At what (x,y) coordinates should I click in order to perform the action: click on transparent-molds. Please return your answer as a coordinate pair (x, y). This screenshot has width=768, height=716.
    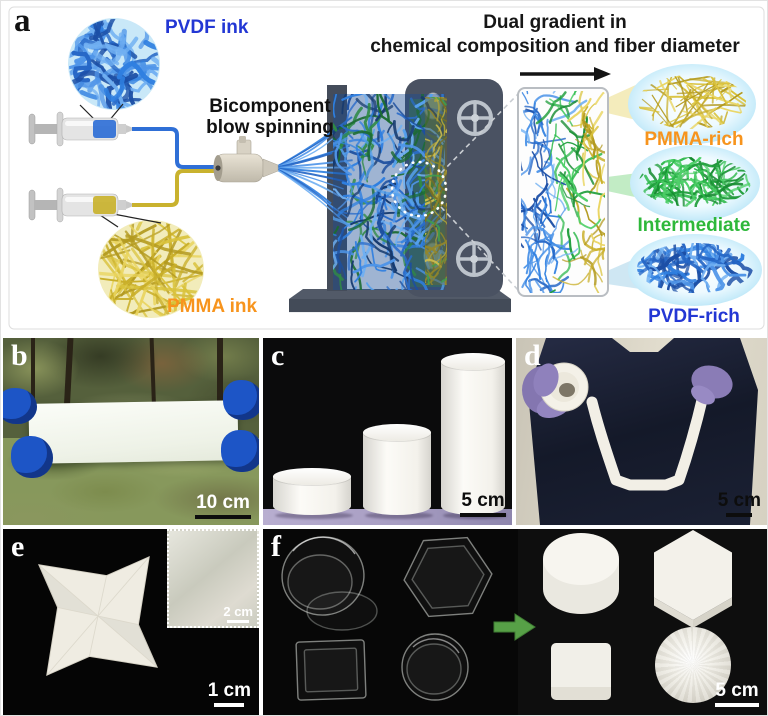
    Looking at the image, I should click on (387, 618).